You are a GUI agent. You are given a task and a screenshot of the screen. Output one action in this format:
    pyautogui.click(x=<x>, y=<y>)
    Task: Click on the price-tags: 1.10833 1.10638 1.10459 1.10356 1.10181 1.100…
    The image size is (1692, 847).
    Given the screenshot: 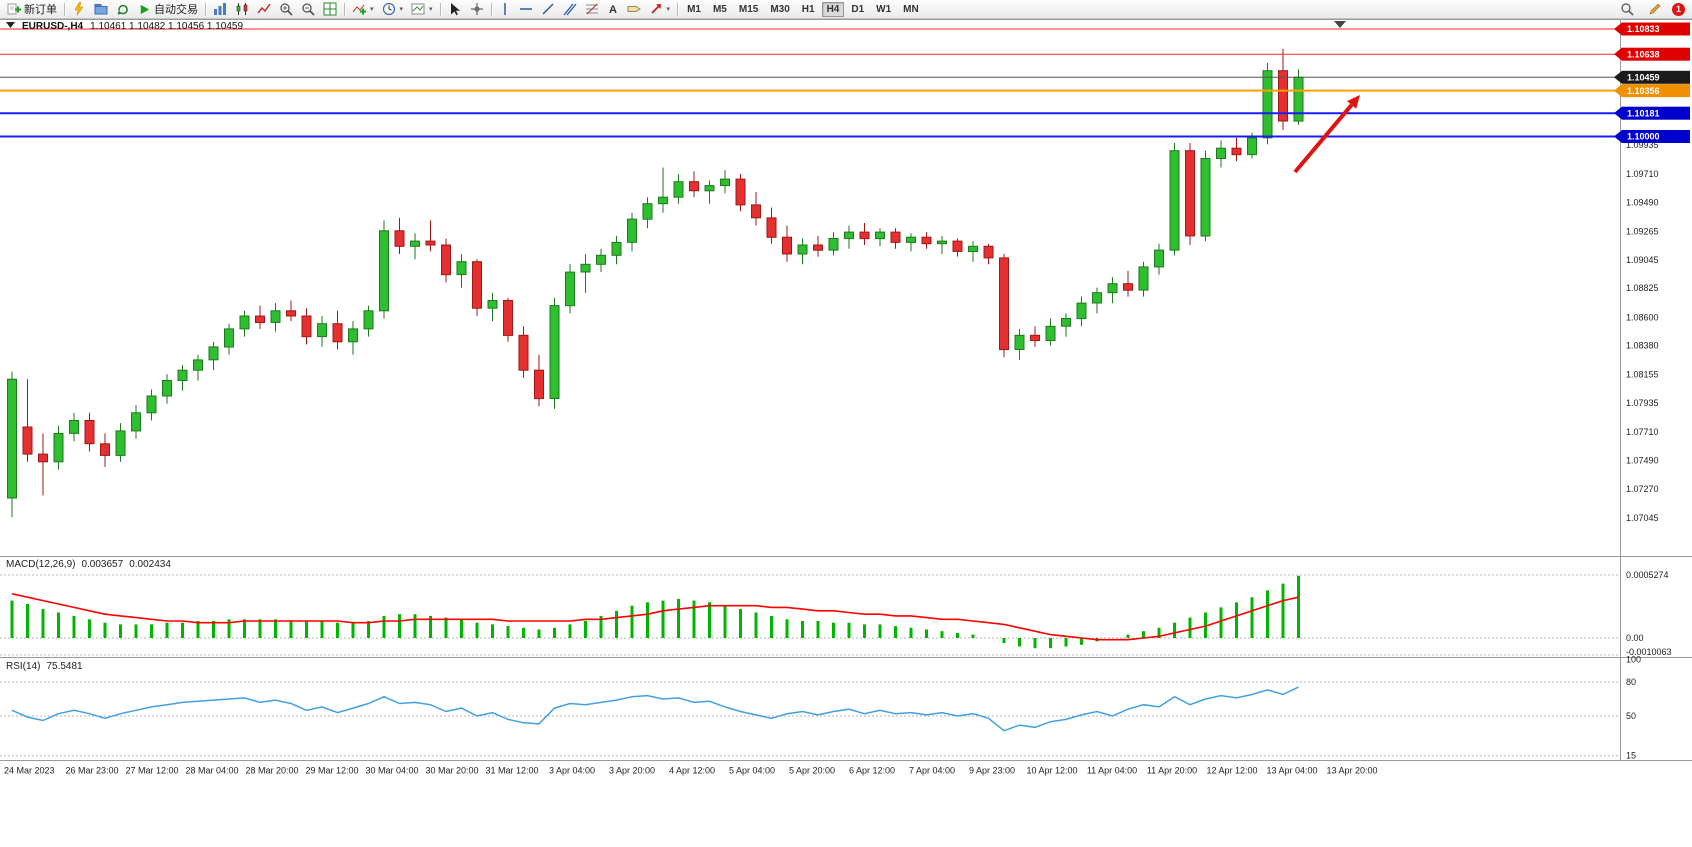 What is the action you would take?
    pyautogui.click(x=1652, y=83)
    